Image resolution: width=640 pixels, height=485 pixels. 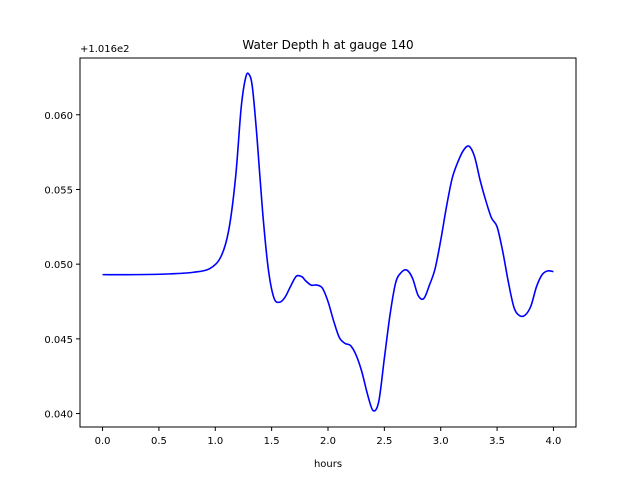 I want to click on x-axis-ticks: 0.0 0.5 1.0 1.5 2.0 2.5 3.0 3.5 4.0, so click(x=328, y=437).